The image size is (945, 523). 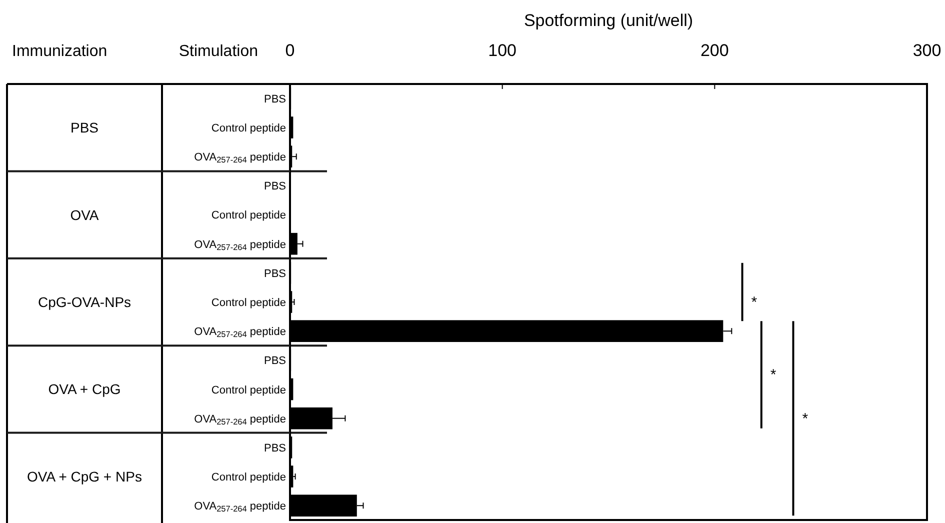 I want to click on text: OVA + CpG + NPs, so click(x=84, y=476).